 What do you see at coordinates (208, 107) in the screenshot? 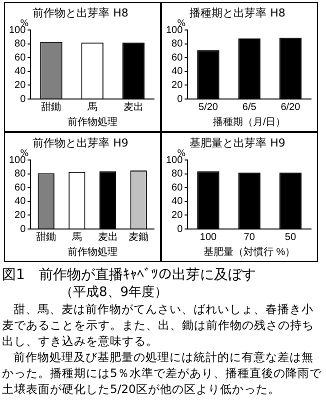
I see `x-tick-label: 5/20` at bounding box center [208, 107].